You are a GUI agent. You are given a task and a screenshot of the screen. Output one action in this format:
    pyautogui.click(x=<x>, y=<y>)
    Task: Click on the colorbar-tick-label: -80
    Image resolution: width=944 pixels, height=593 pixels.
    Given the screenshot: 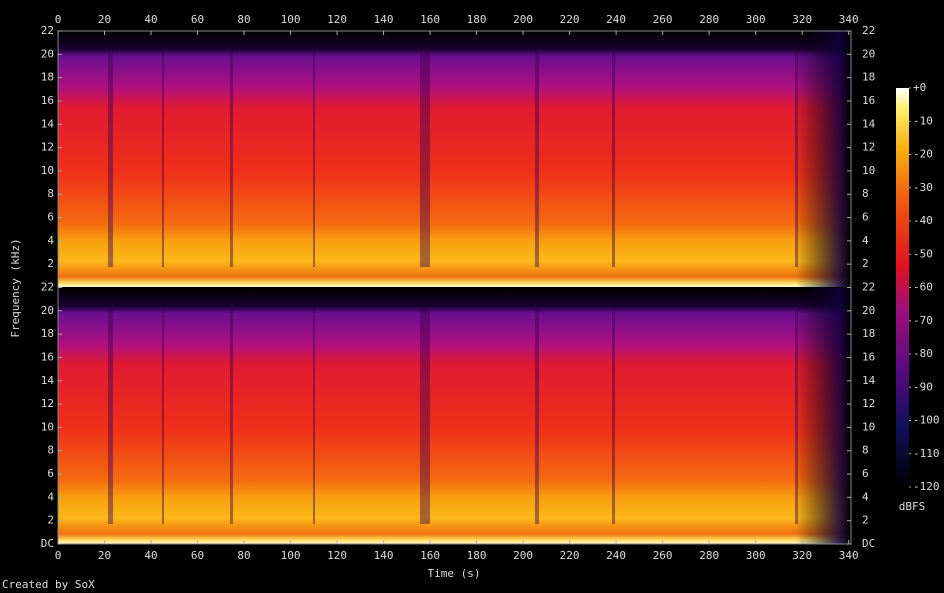 What is the action you would take?
    pyautogui.click(x=923, y=353)
    